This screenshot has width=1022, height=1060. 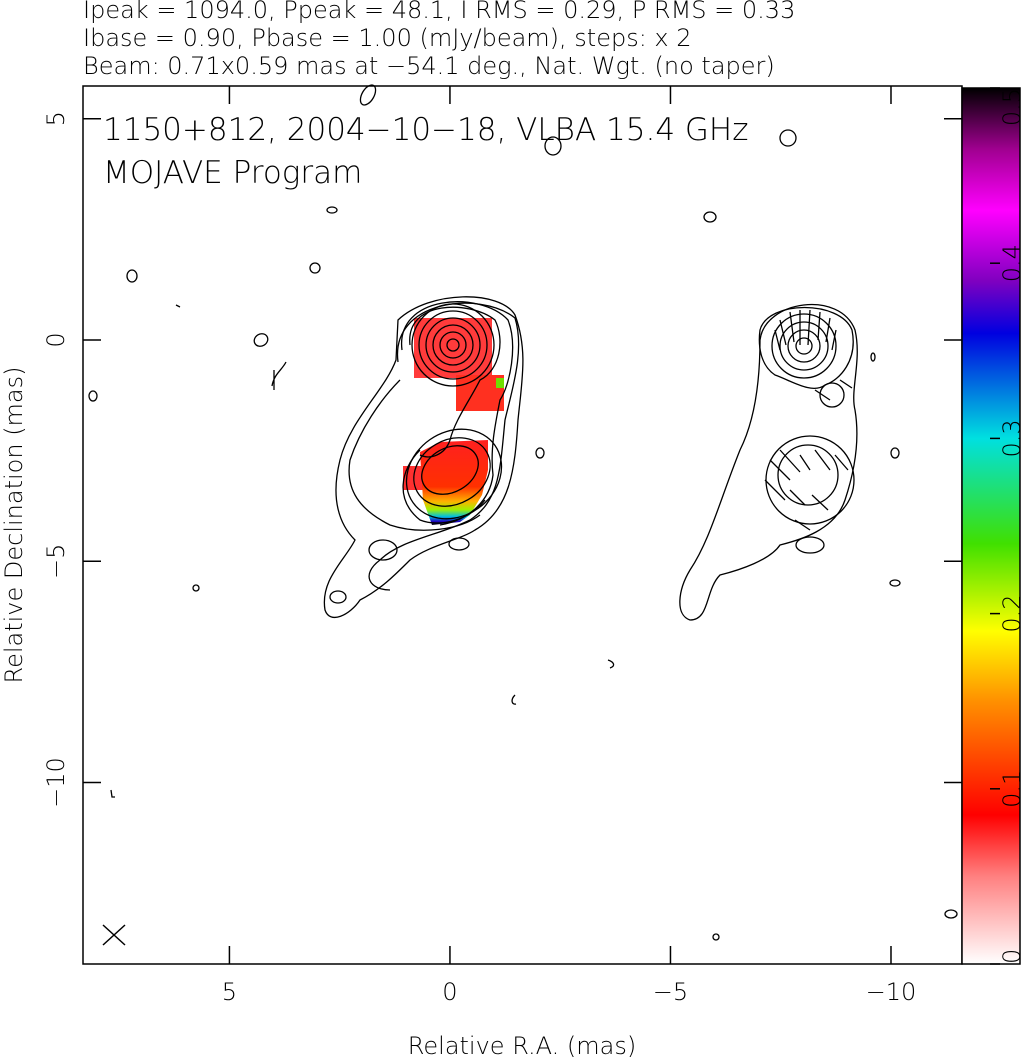 I want to click on x-axis-label: Relative R.A. (mas), so click(x=522, y=1046).